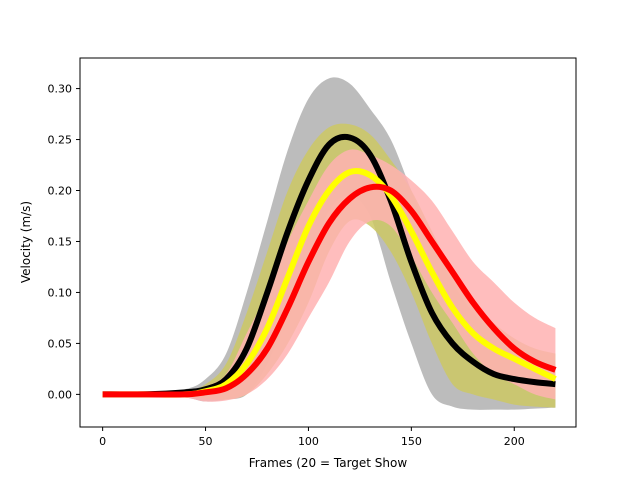  What do you see at coordinates (102, 441) in the screenshot?
I see `x-tick-label: 0` at bounding box center [102, 441].